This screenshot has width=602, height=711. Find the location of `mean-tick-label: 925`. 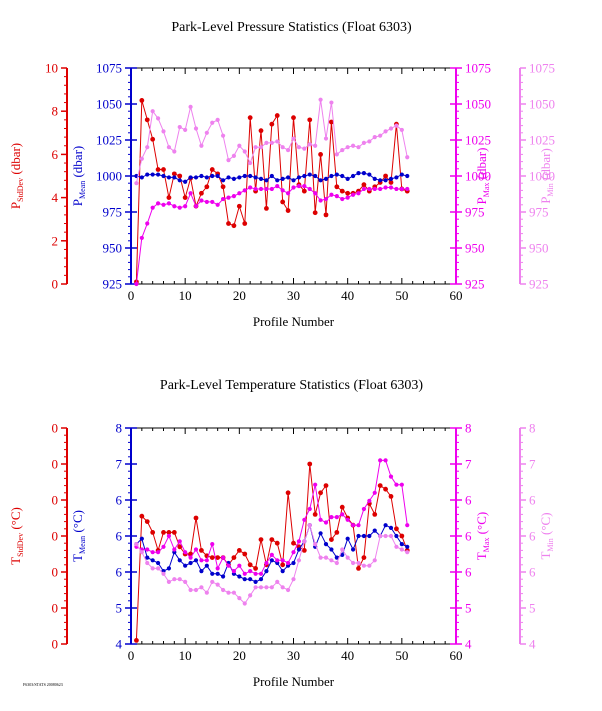

mean-tick-label: 925 is located at coordinates (113, 284).